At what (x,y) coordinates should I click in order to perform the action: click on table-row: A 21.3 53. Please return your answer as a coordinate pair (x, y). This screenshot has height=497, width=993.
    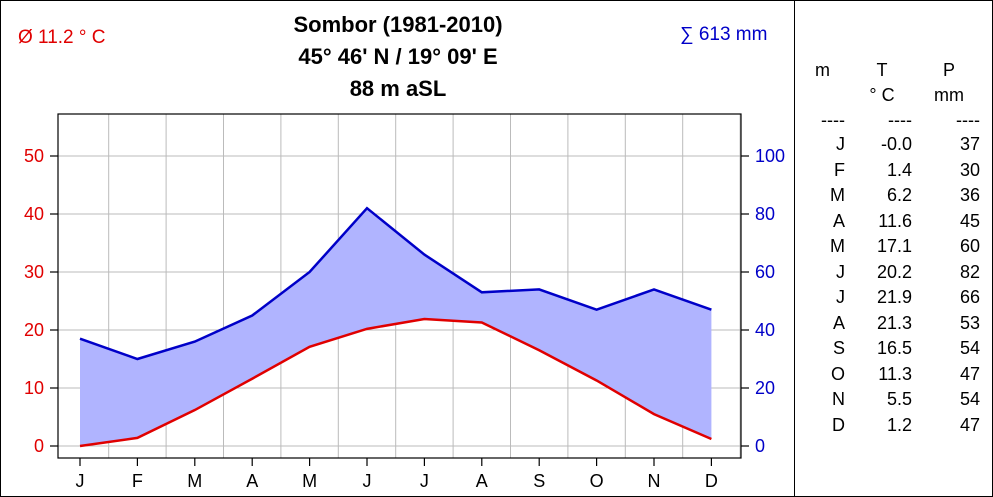
    Looking at the image, I should click on (895, 326).